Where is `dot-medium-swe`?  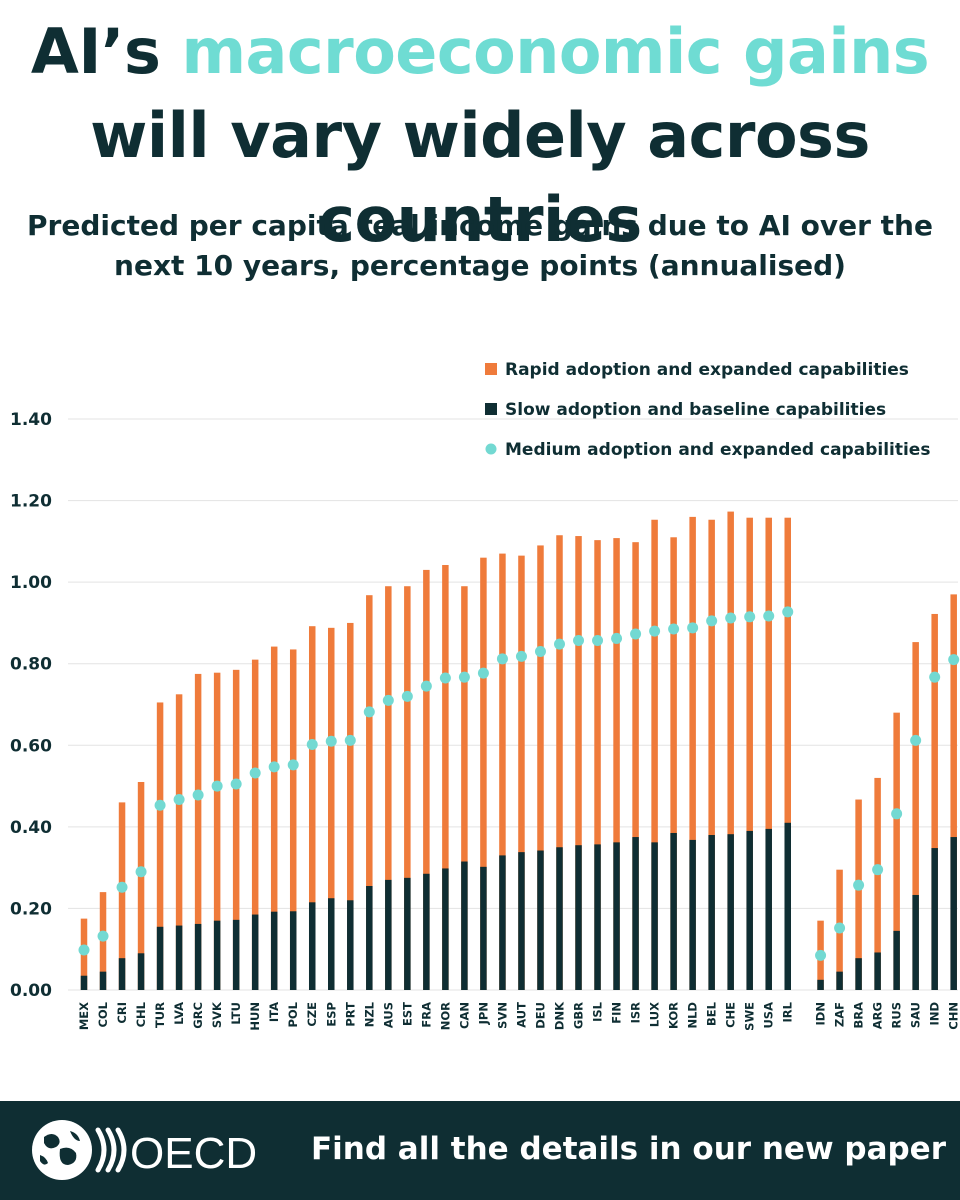
dot-medium-swe is located at coordinates (750, 617).